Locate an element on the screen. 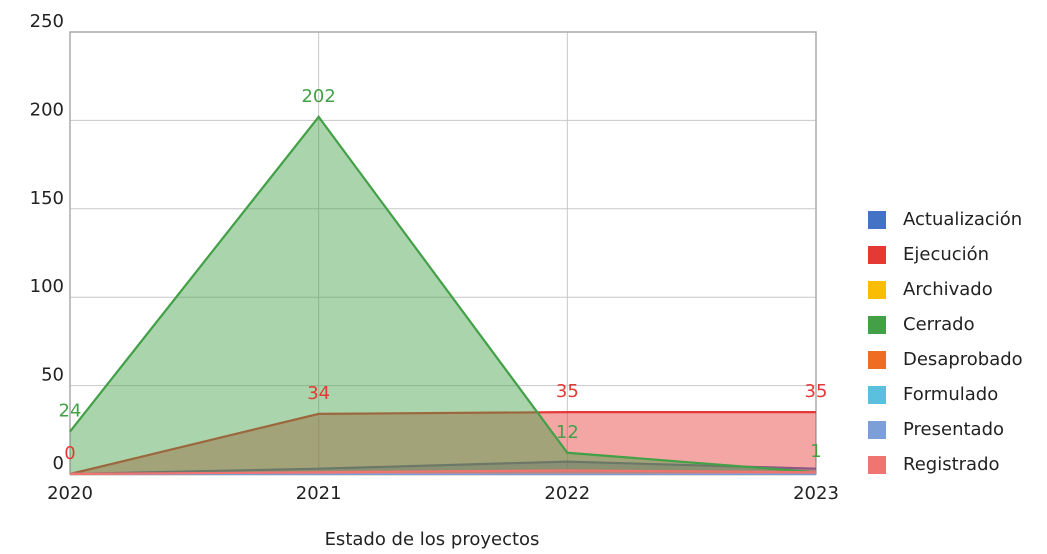  x-tick-label: 2020 is located at coordinates (70, 493).